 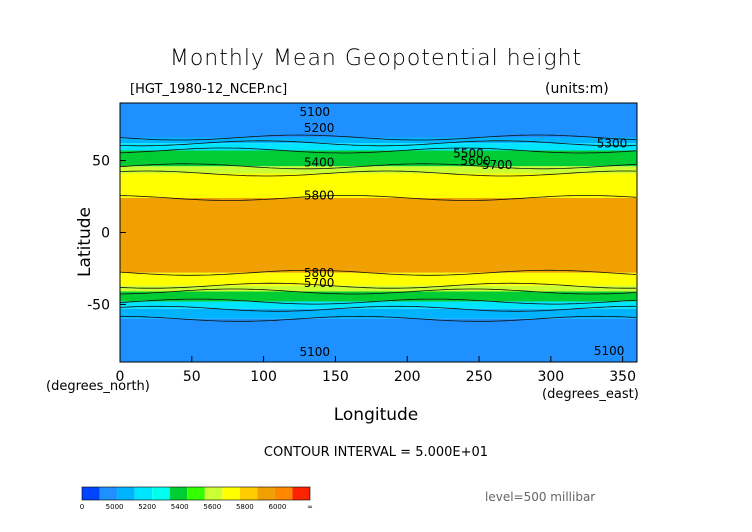 I want to click on y-unit-label: (degrees_north), so click(x=98, y=386).